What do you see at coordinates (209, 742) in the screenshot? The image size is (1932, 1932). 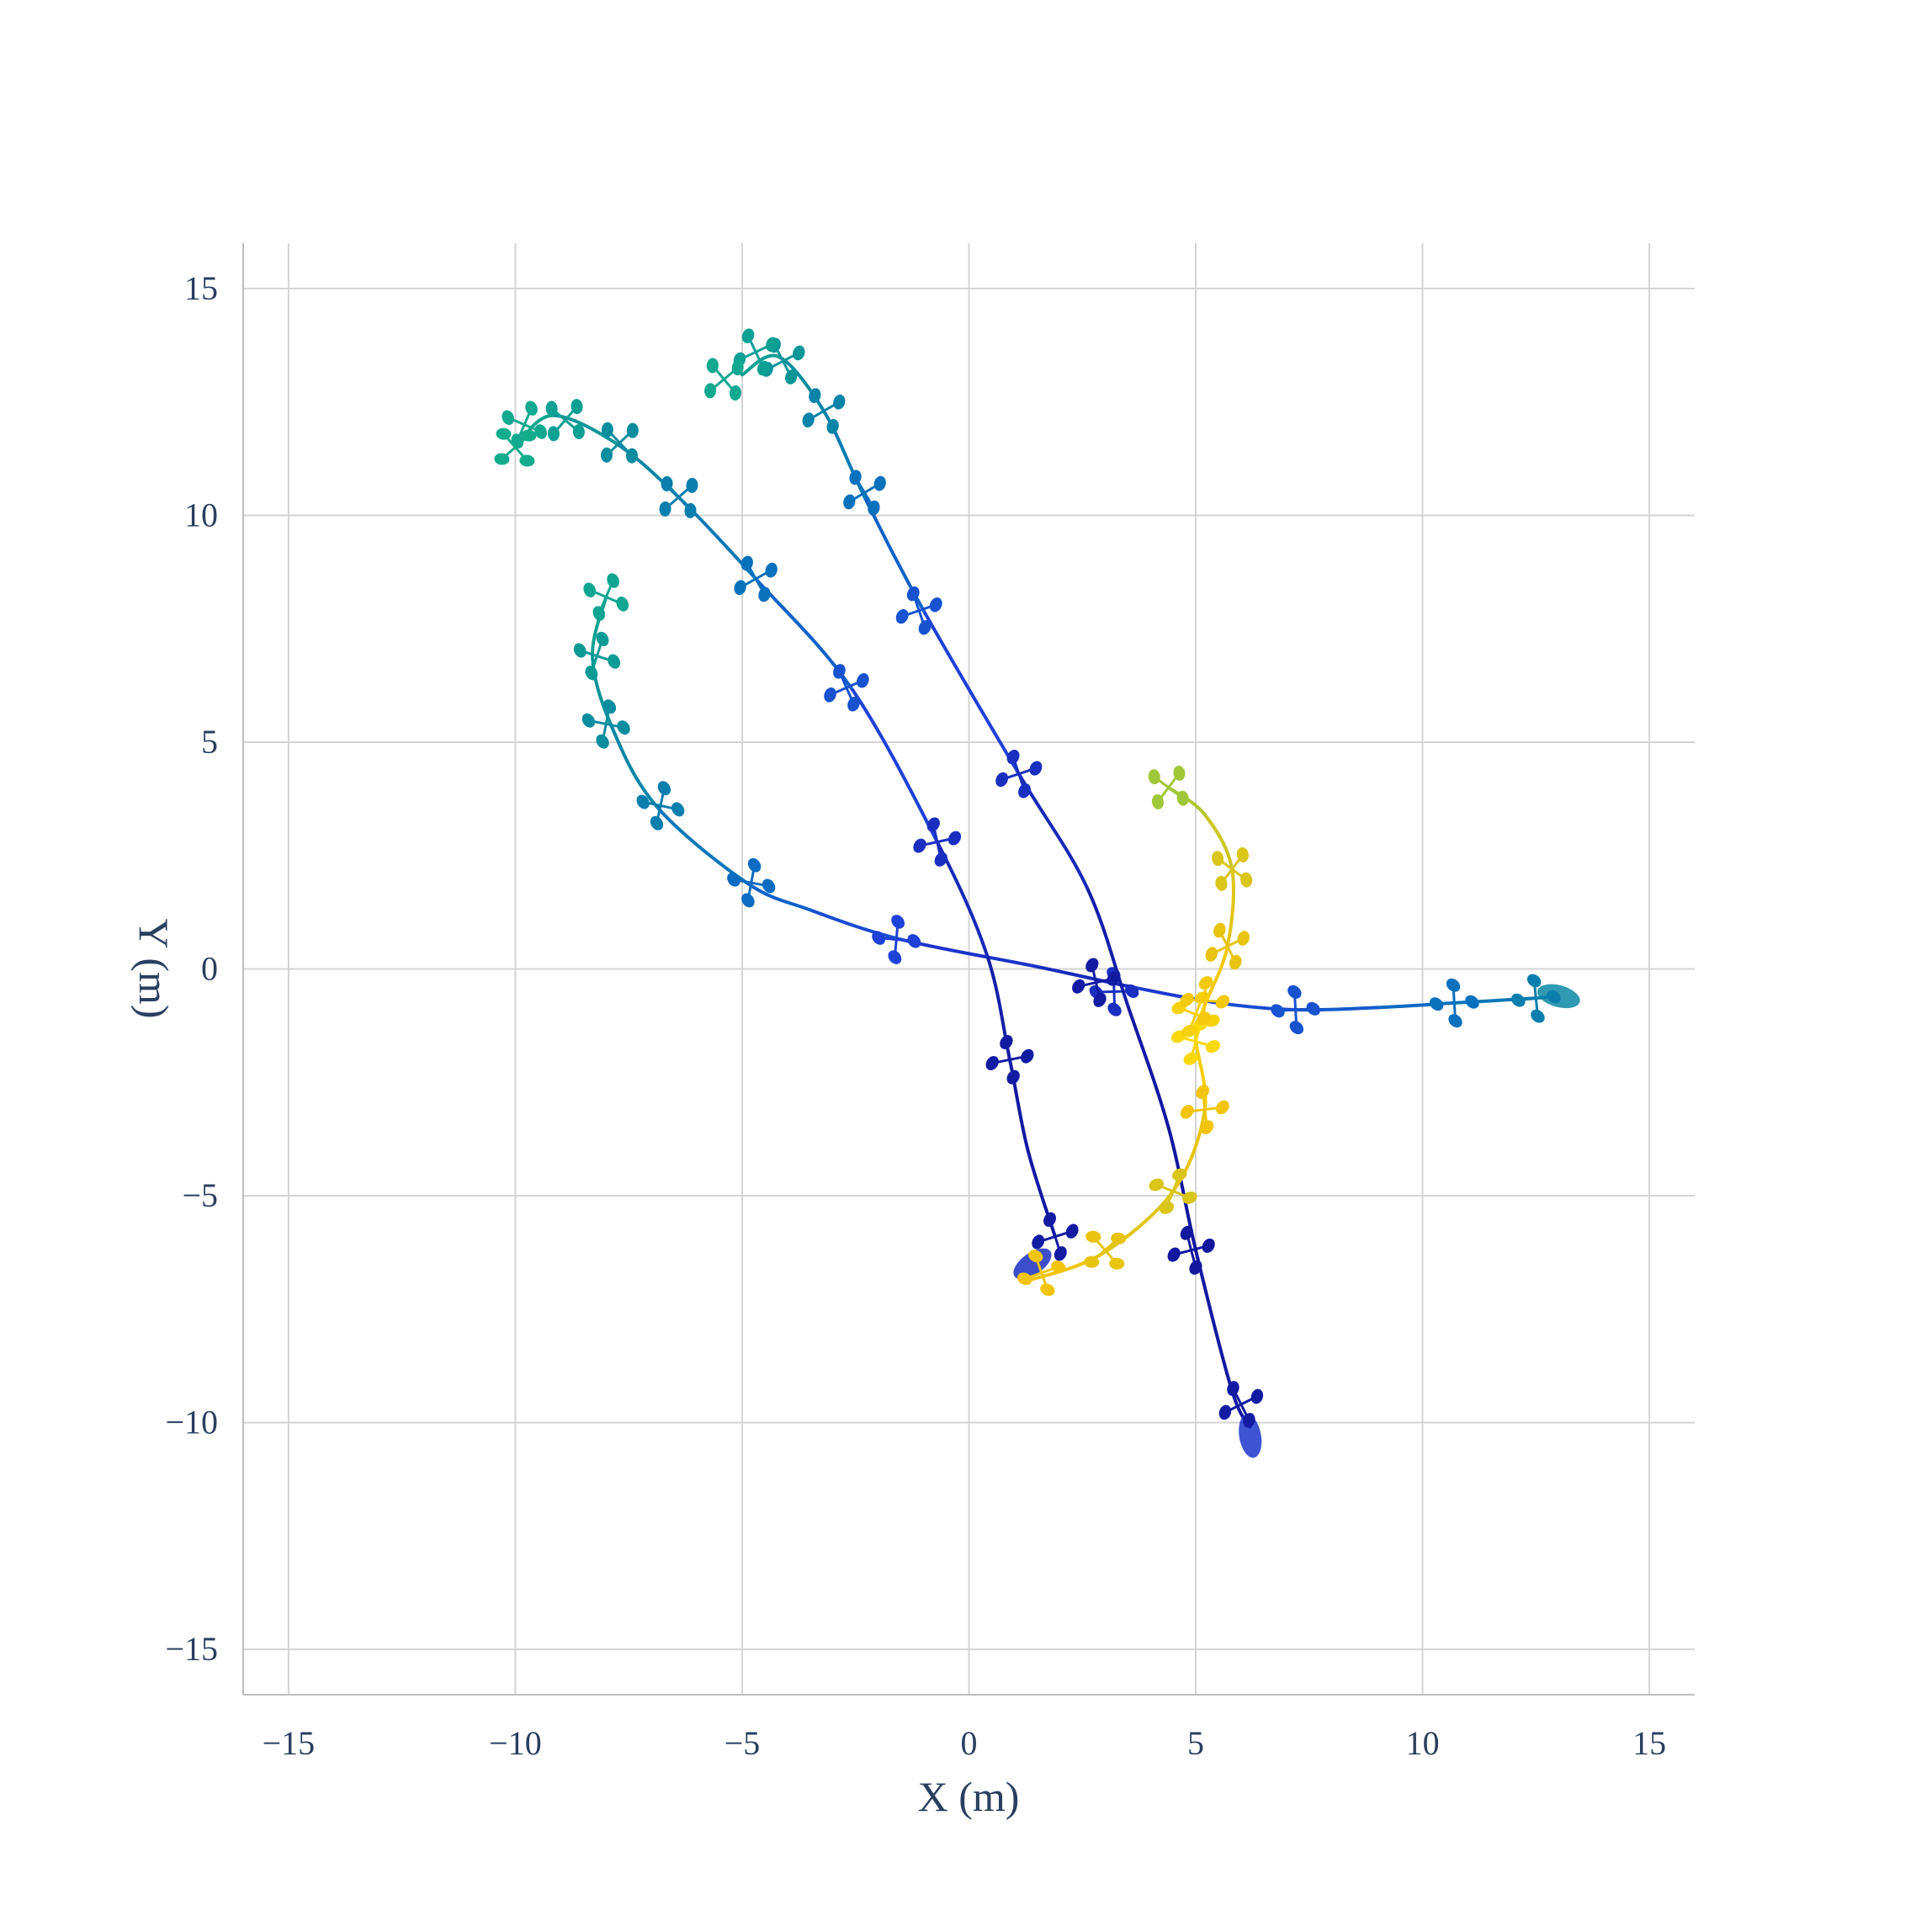 I see `y-tick-label: 5` at bounding box center [209, 742].